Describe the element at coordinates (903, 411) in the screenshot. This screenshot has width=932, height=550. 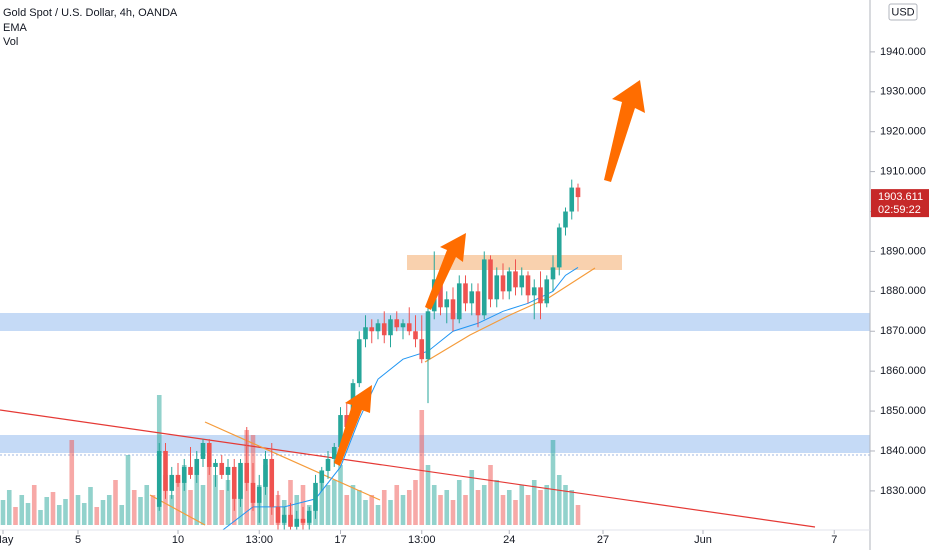
I see `y-tick-label: 1850.000` at that location.